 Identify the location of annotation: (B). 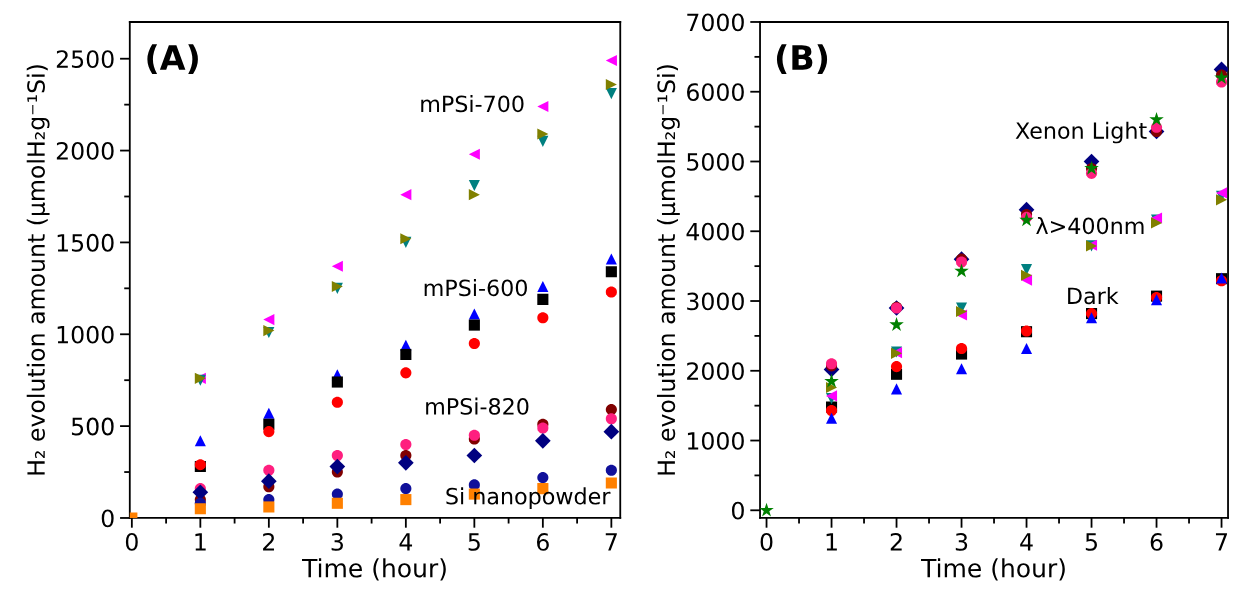
(802, 59).